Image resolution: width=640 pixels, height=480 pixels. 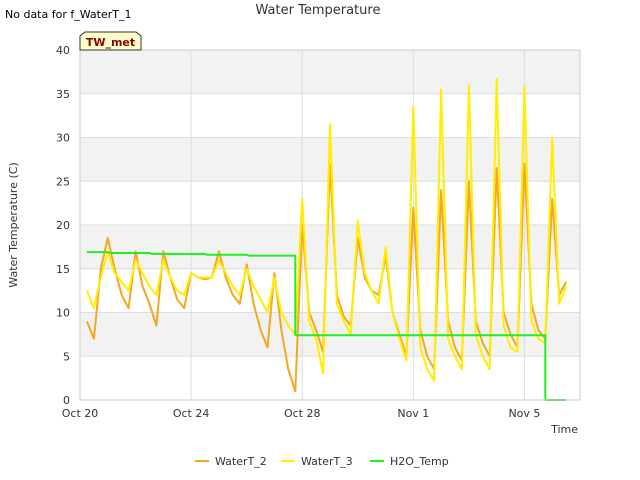 What do you see at coordinates (327, 461) in the screenshot?
I see `legend-label: WaterT_3` at bounding box center [327, 461].